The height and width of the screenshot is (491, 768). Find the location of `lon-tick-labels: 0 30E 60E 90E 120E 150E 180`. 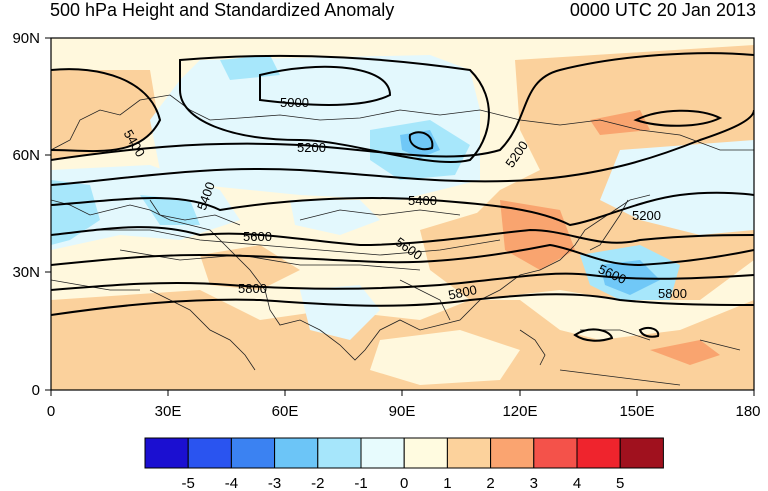

lon-tick-labels: 0 30E 60E 90E 120E 150E 180 is located at coordinates (404, 411).